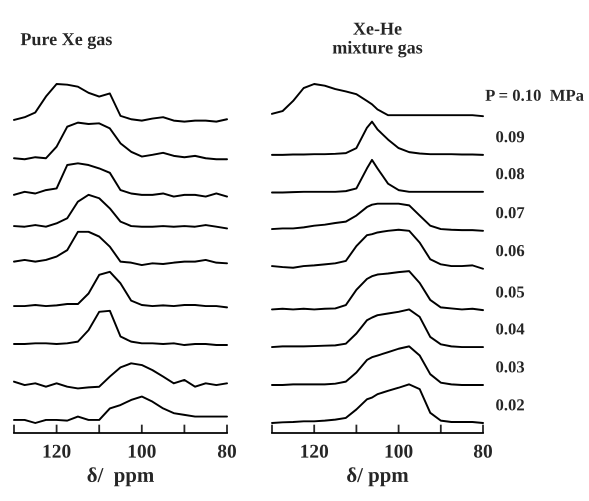 This screenshot has width=589, height=501. Describe the element at coordinates (510, 405) in the screenshot. I see `series-label: 0.02` at that location.